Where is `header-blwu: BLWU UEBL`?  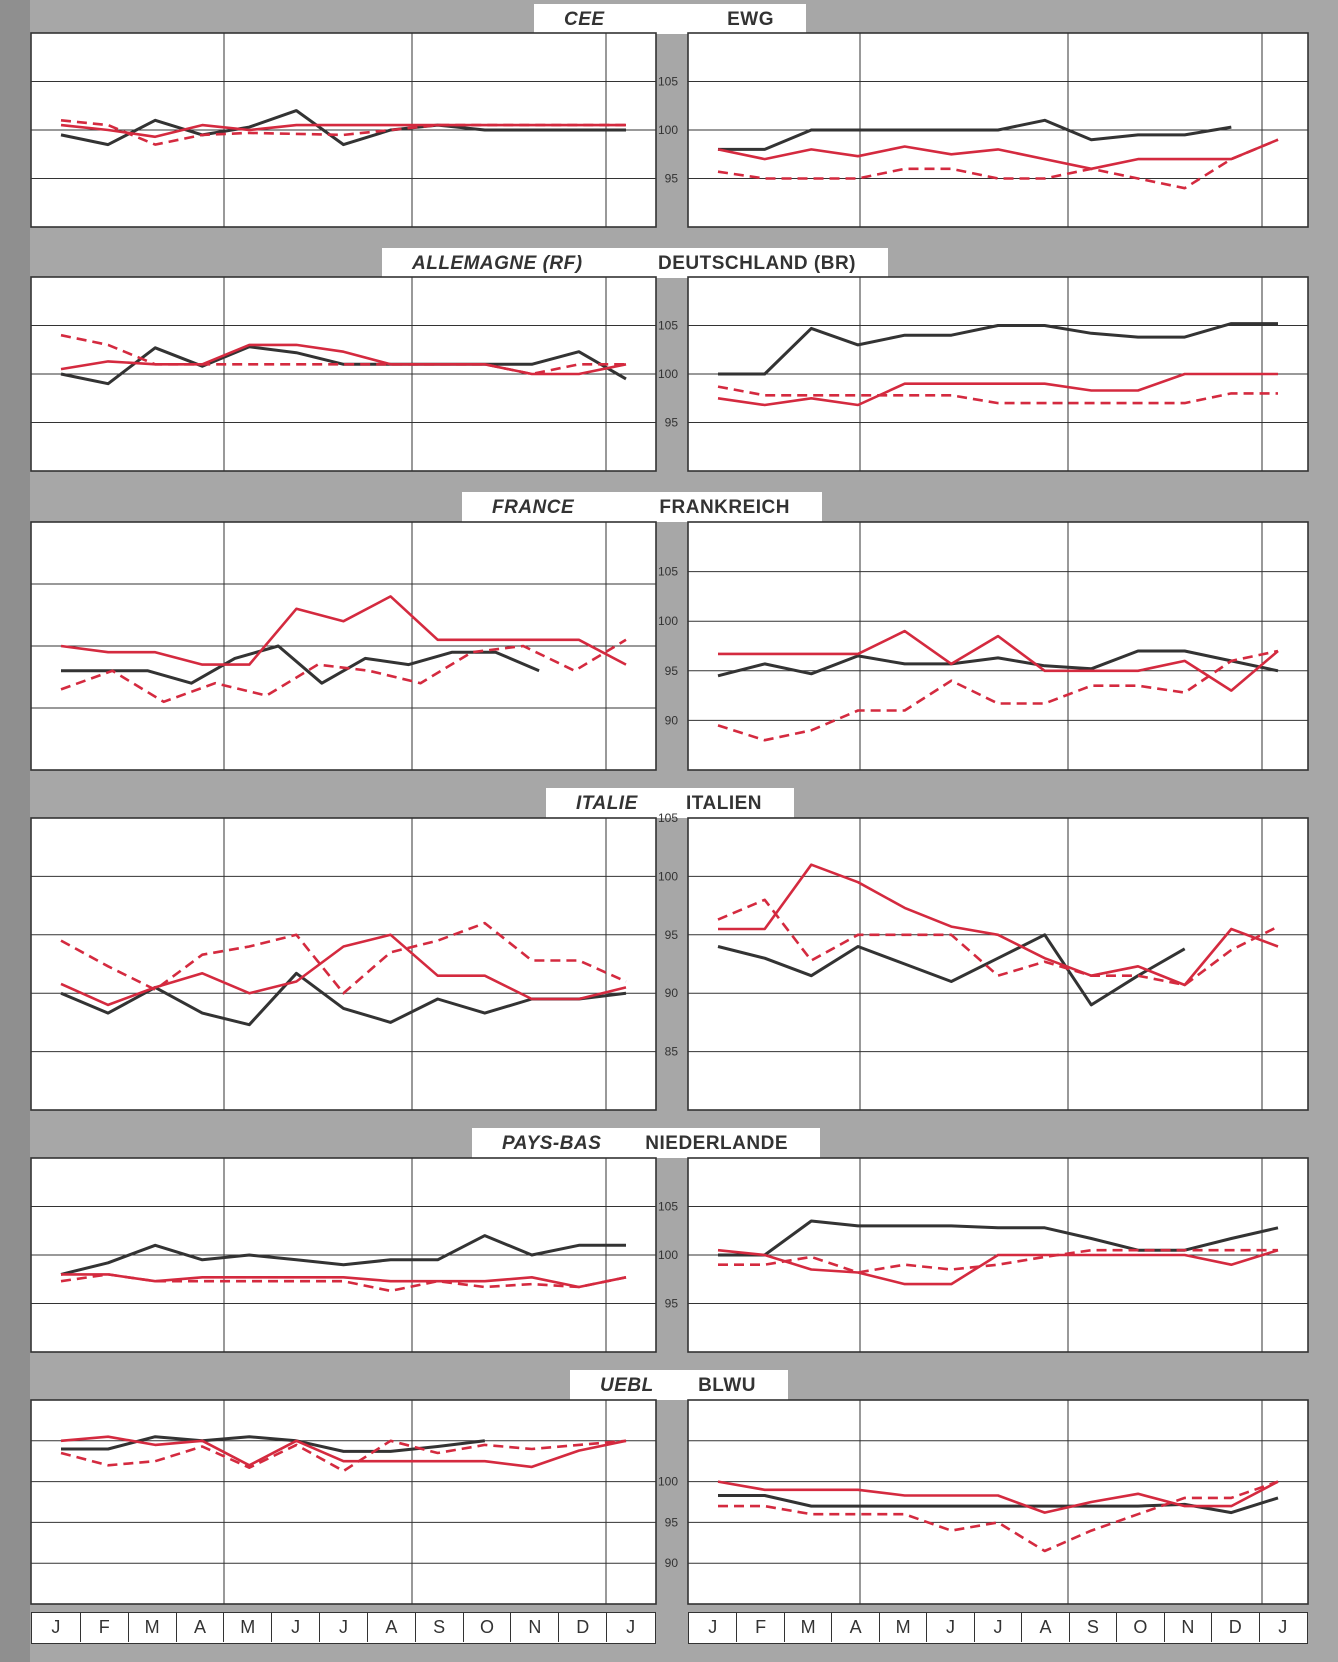
header-blwu: BLWU UEBL is located at coordinates (679, 1385).